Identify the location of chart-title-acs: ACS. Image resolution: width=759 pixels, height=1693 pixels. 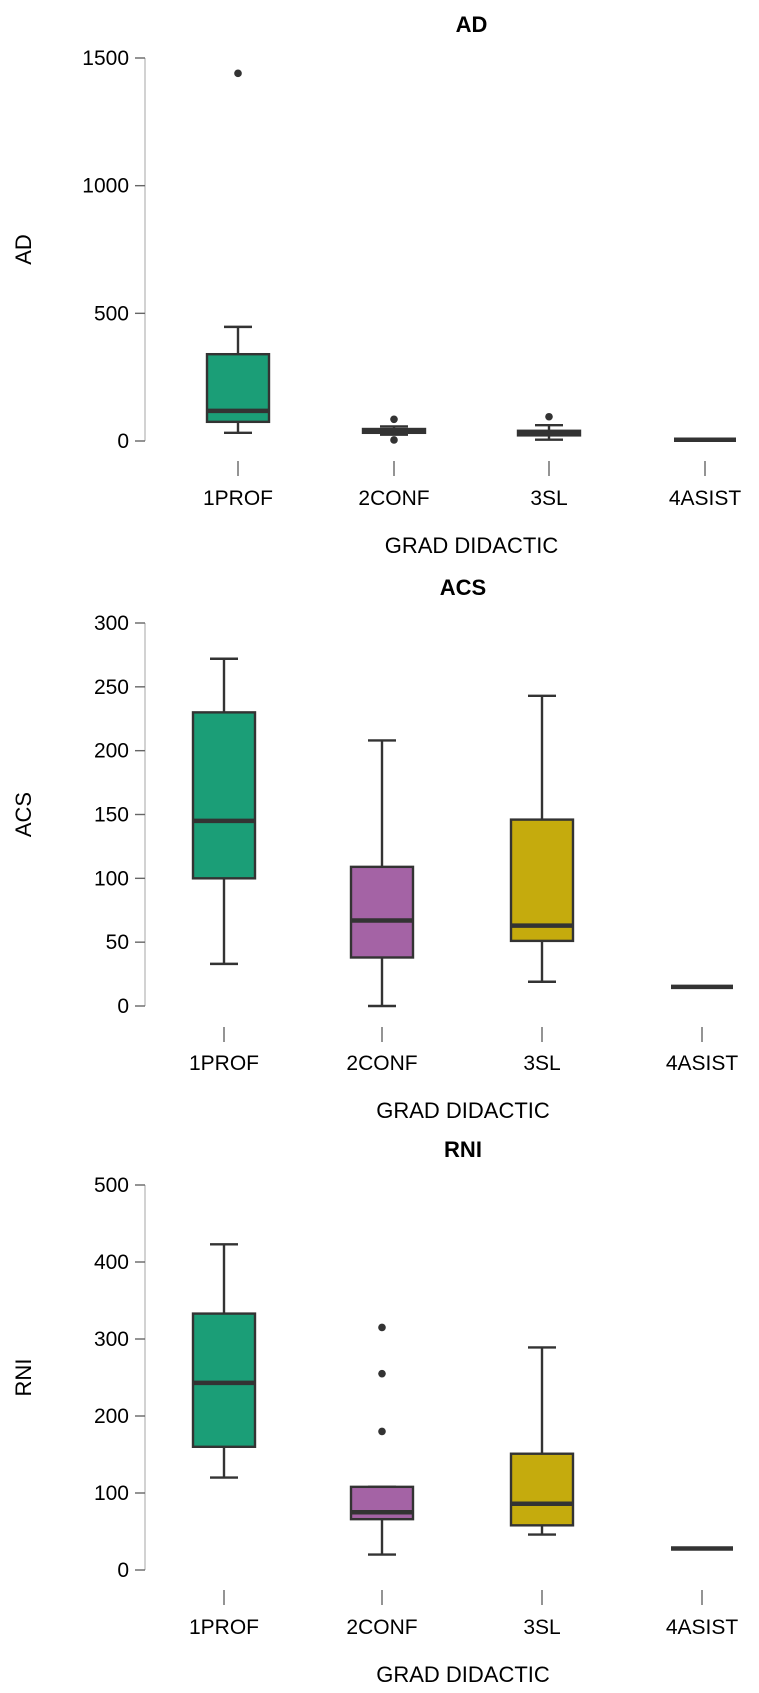
(463, 587).